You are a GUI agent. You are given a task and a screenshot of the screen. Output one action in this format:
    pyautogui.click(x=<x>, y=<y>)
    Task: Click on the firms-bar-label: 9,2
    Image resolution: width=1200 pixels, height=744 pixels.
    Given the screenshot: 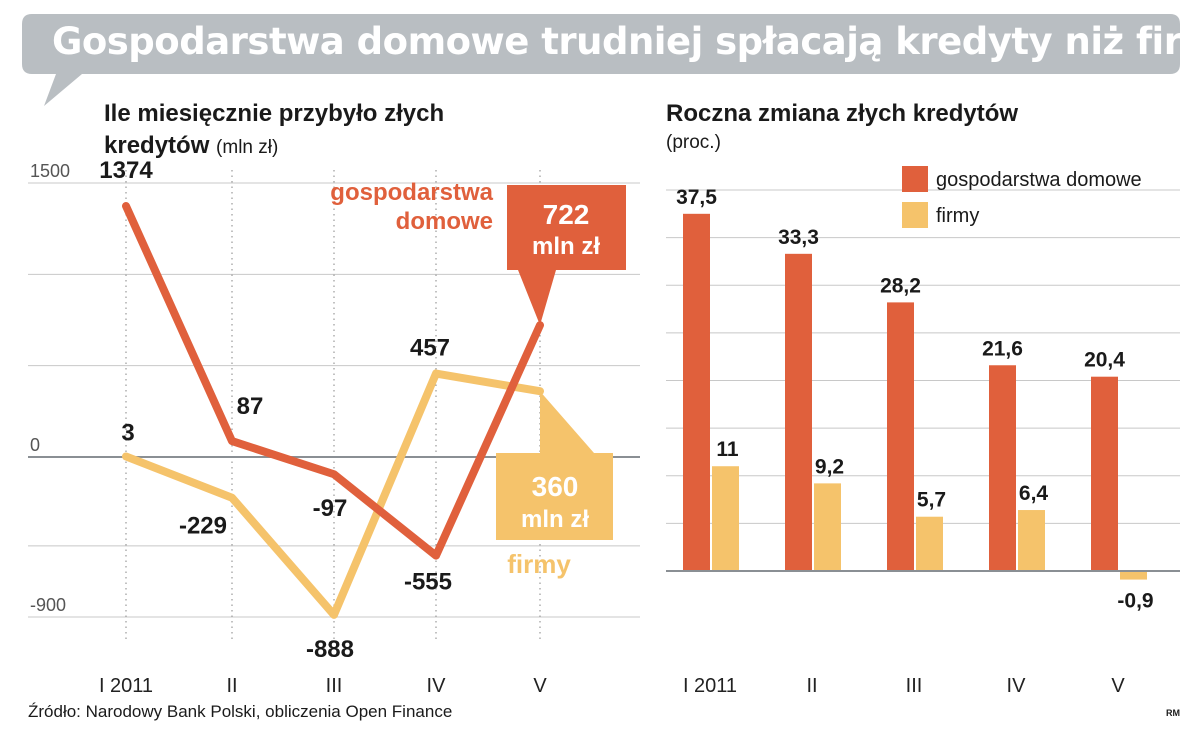 What is the action you would take?
    pyautogui.click(x=829, y=466)
    